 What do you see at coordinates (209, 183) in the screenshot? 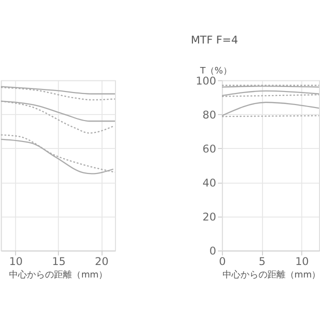
I see `y-tick-label: 40` at bounding box center [209, 183].